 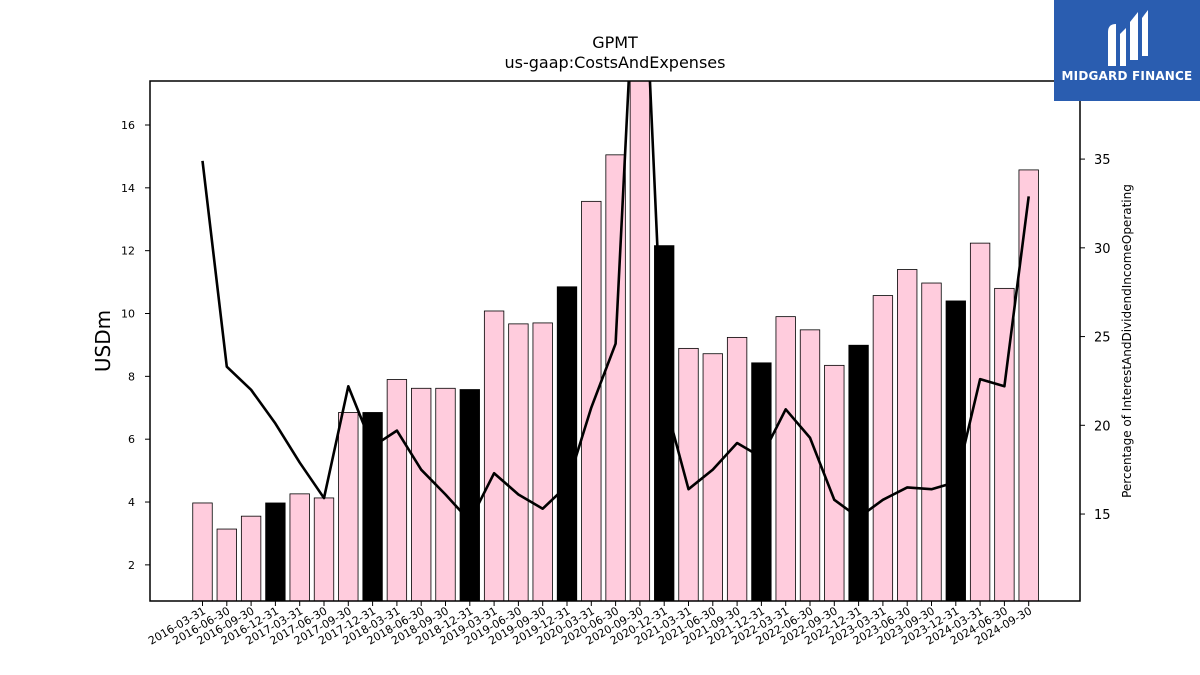 I want to click on y-axis-label: USDm, so click(x=103, y=341).